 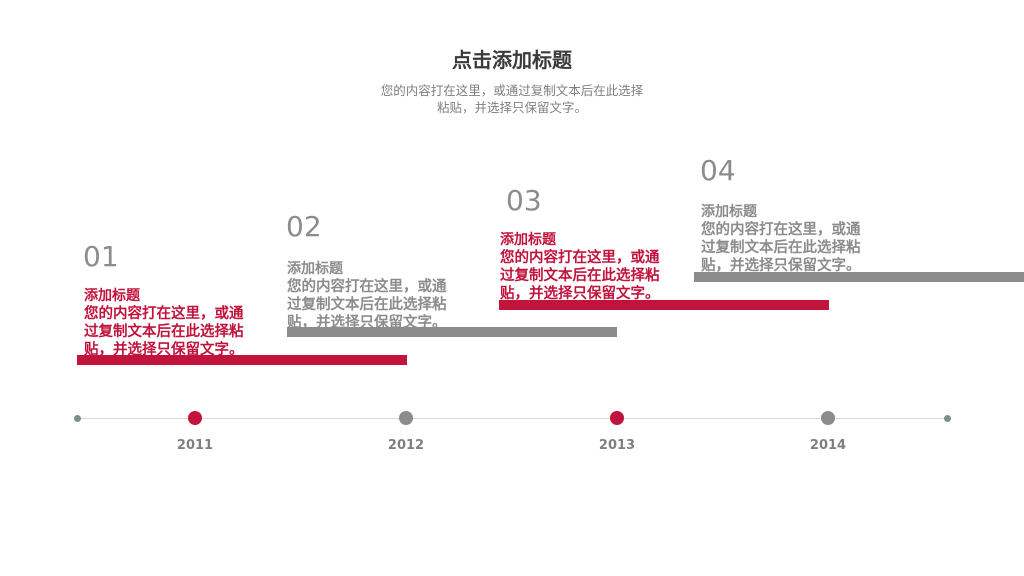 What do you see at coordinates (406, 445) in the screenshot?
I see `year-label: 2012` at bounding box center [406, 445].